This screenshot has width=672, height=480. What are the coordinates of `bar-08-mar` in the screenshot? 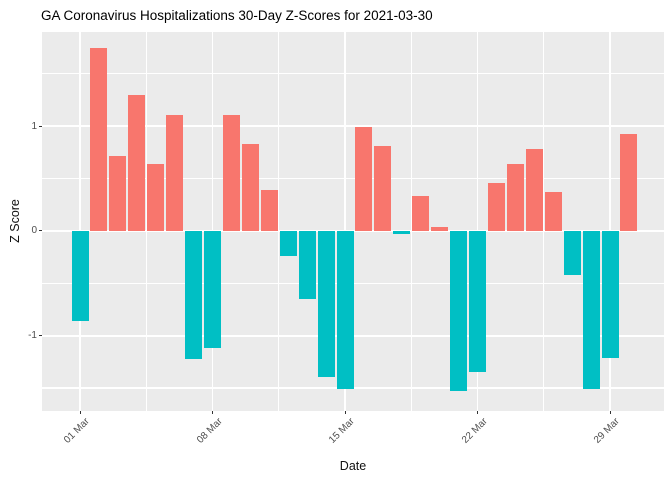 It's located at (212, 289).